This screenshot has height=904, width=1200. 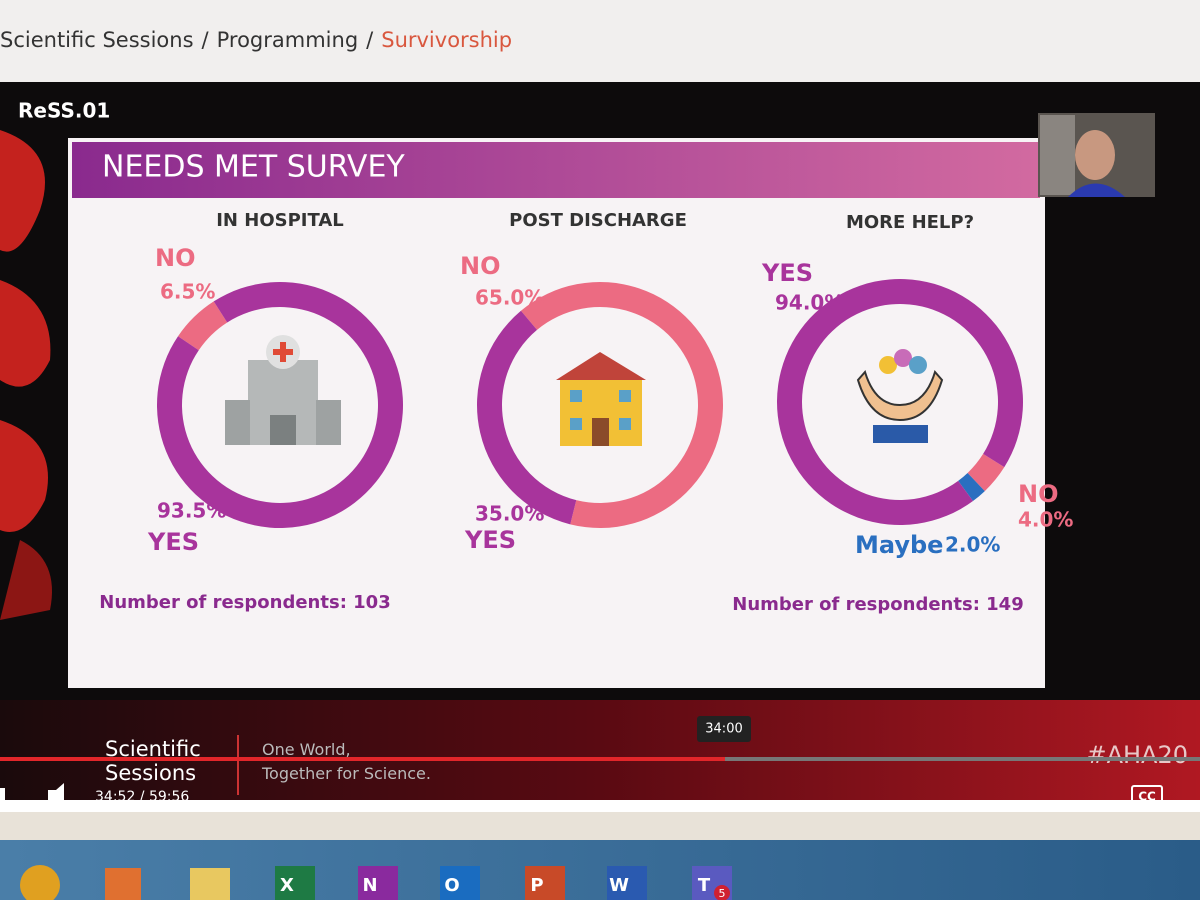 I want to click on school-icon, so click(x=601, y=399).